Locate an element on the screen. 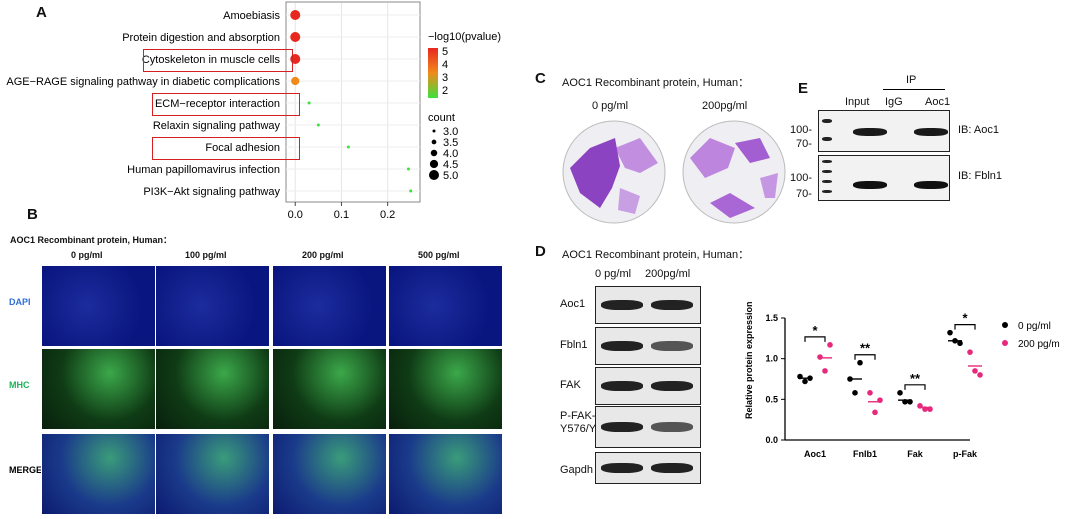 This screenshot has width=1065, height=519. panel-c-cond-0: 0 pg/ml is located at coordinates (610, 106).